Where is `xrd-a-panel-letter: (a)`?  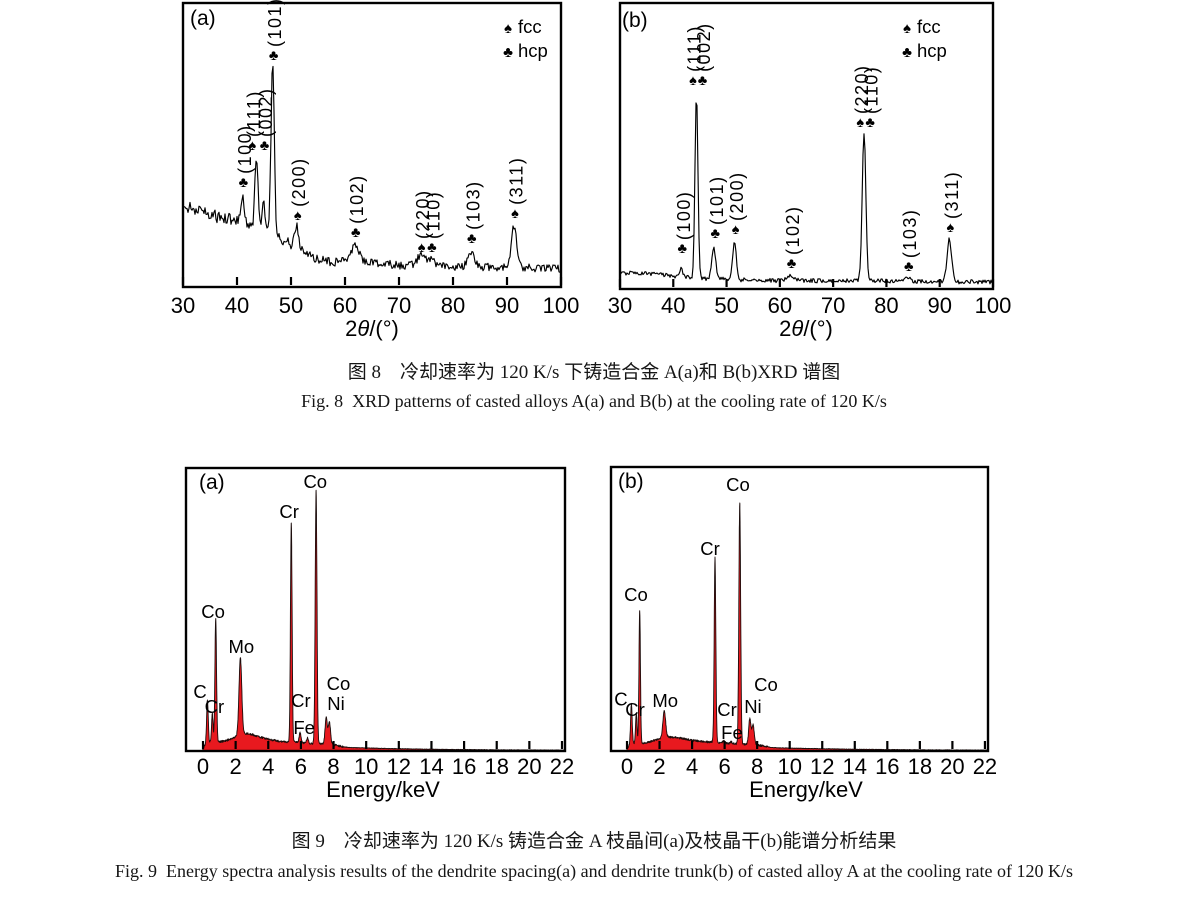
xrd-a-panel-letter: (a) is located at coordinates (203, 18).